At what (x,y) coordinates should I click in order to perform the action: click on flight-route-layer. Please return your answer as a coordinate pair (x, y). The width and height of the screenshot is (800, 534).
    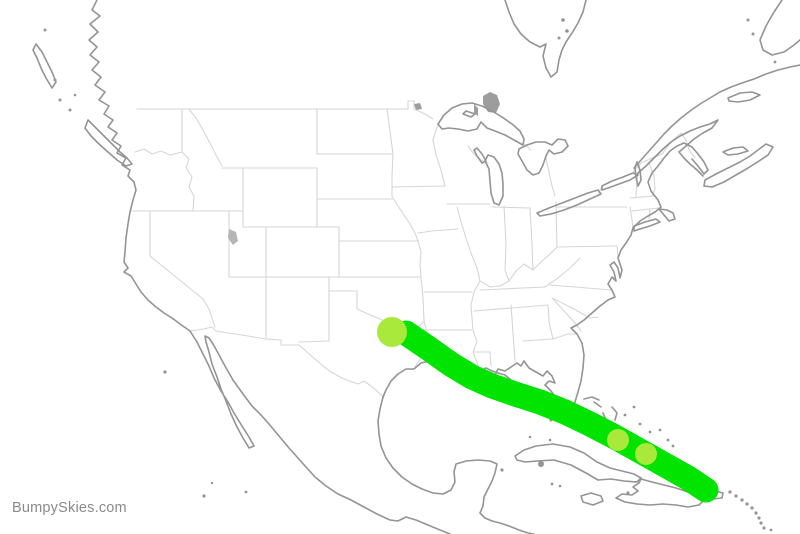
    Looking at the image, I should click on (548, 410).